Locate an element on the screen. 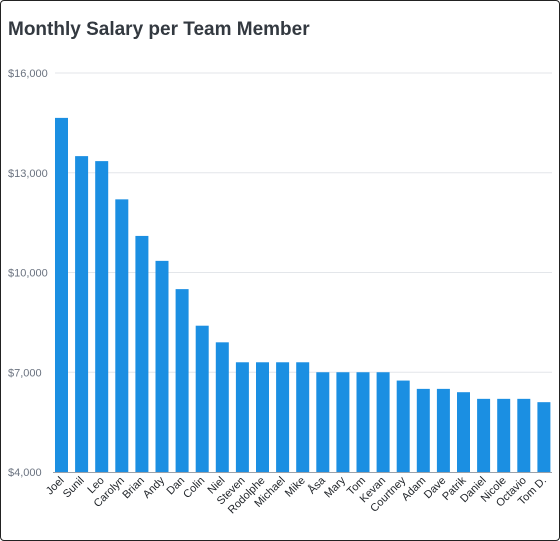  x-tick-label: Andy is located at coordinates (154, 487).